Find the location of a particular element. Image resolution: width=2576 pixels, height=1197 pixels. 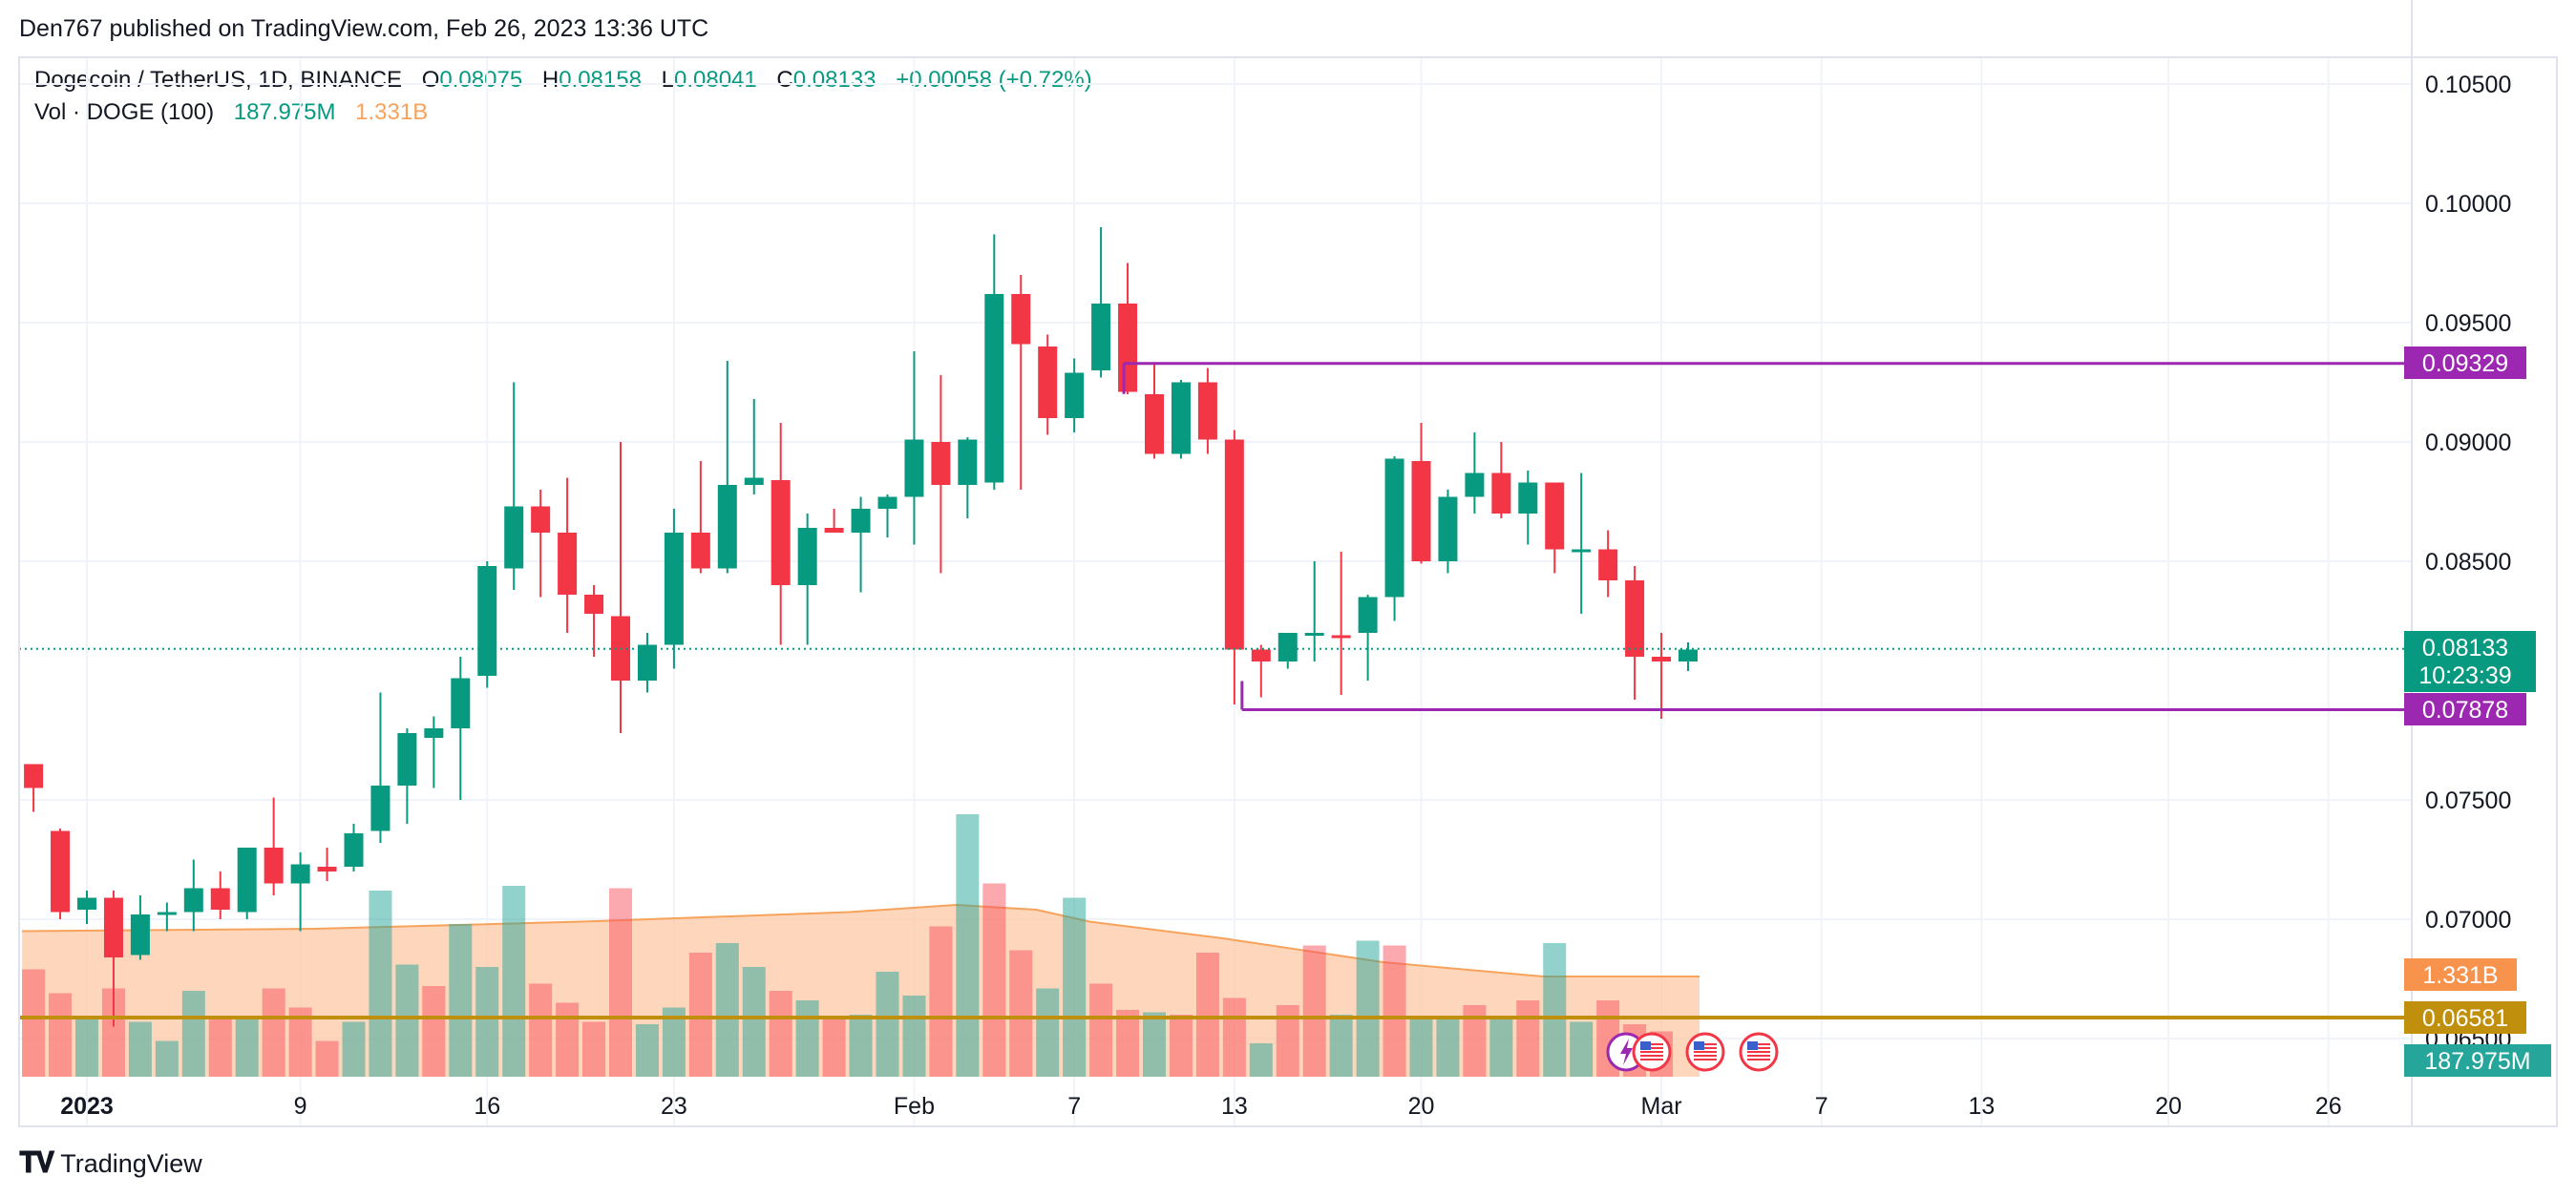

price-tick-label: 0.08500 is located at coordinates (2468, 563).